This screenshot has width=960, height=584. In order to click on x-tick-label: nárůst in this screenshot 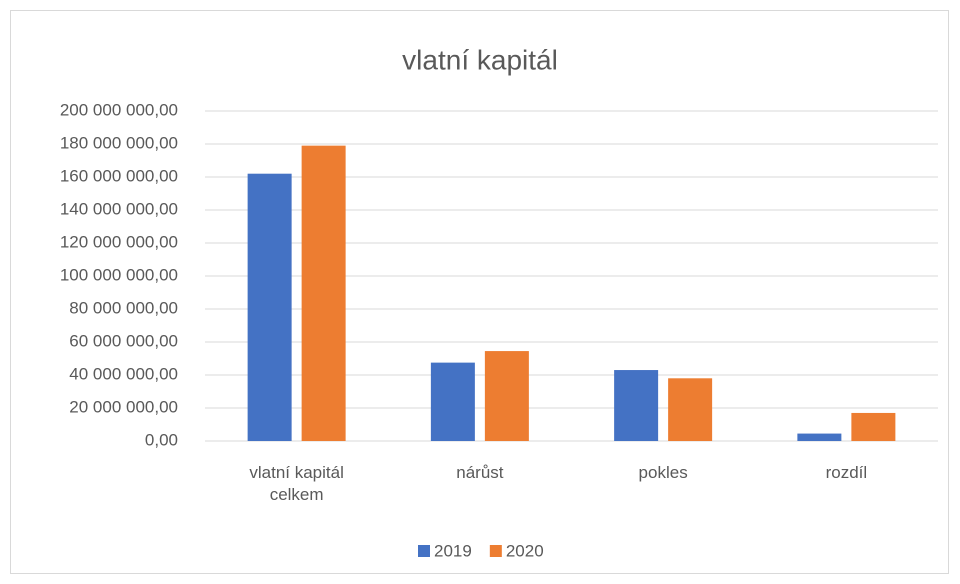, I will do `click(480, 472)`.